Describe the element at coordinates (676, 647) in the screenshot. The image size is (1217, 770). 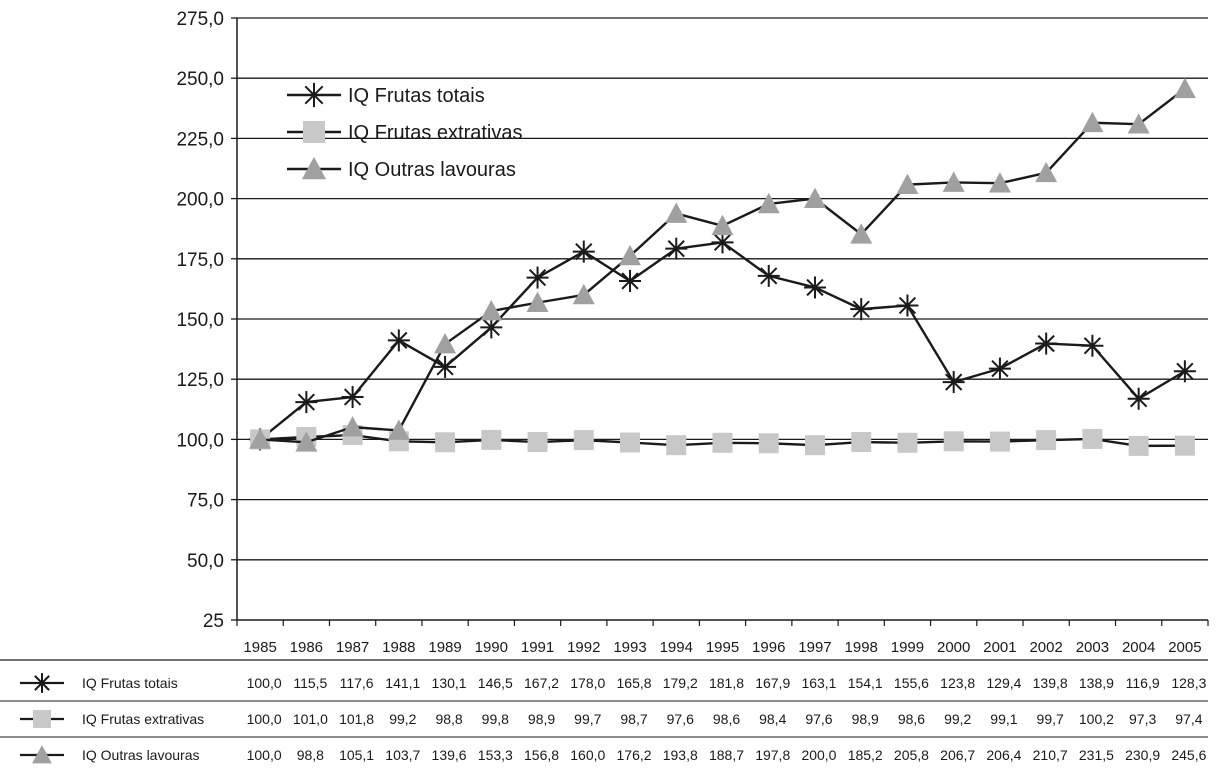
I see `x-tick-label: 1994` at that location.